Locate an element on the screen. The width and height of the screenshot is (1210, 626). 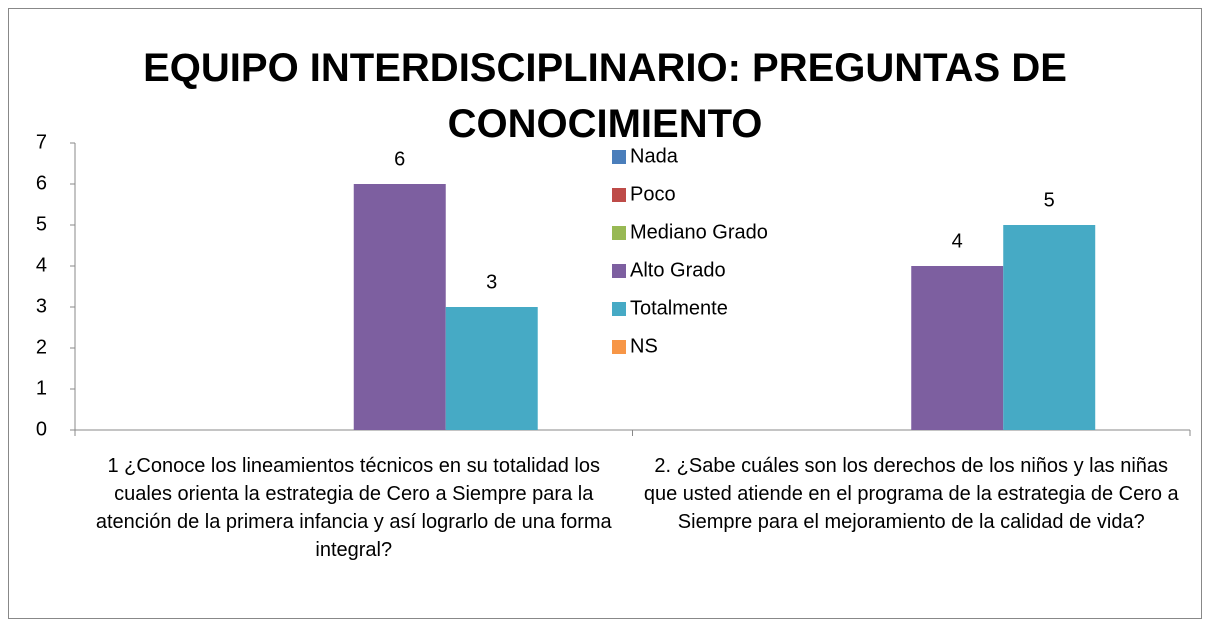
y-tick-label: 7 is located at coordinates (41, 142).